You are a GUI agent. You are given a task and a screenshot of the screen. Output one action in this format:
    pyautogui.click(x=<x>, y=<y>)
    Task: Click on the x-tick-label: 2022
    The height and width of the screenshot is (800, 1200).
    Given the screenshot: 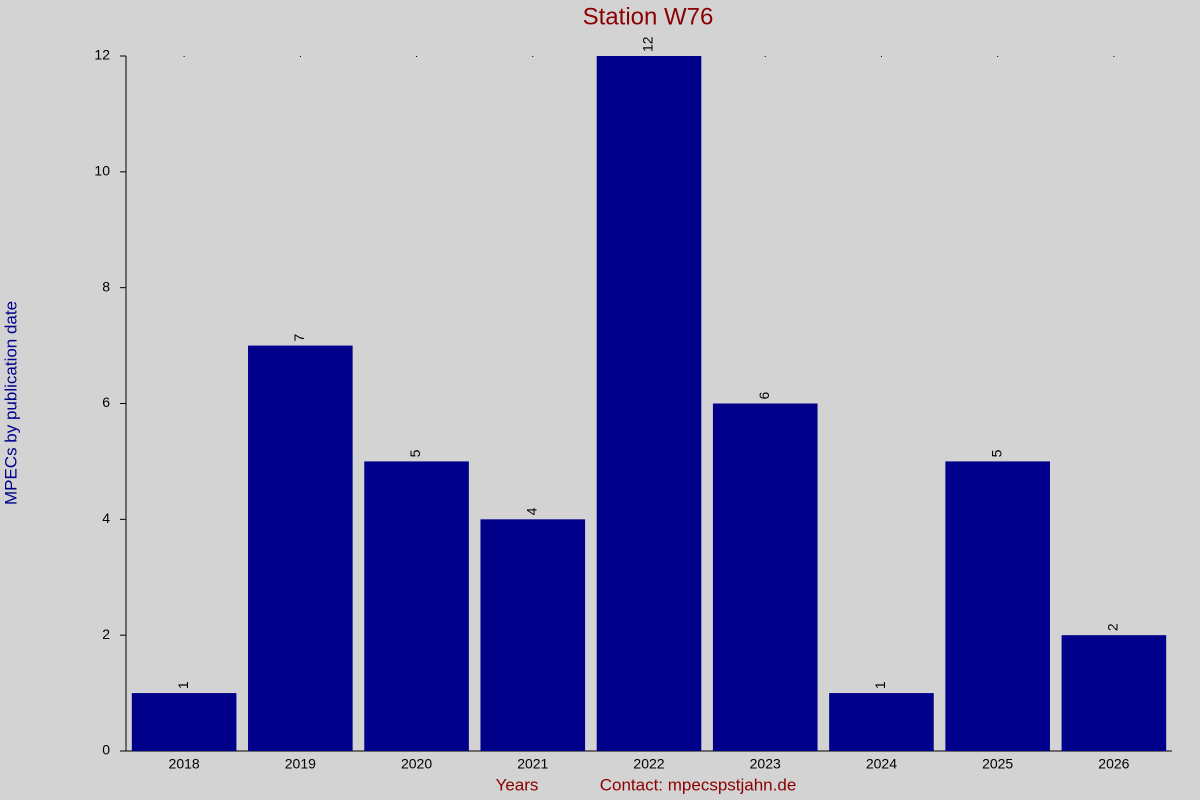 What is the action you would take?
    pyautogui.click(x=648, y=764)
    